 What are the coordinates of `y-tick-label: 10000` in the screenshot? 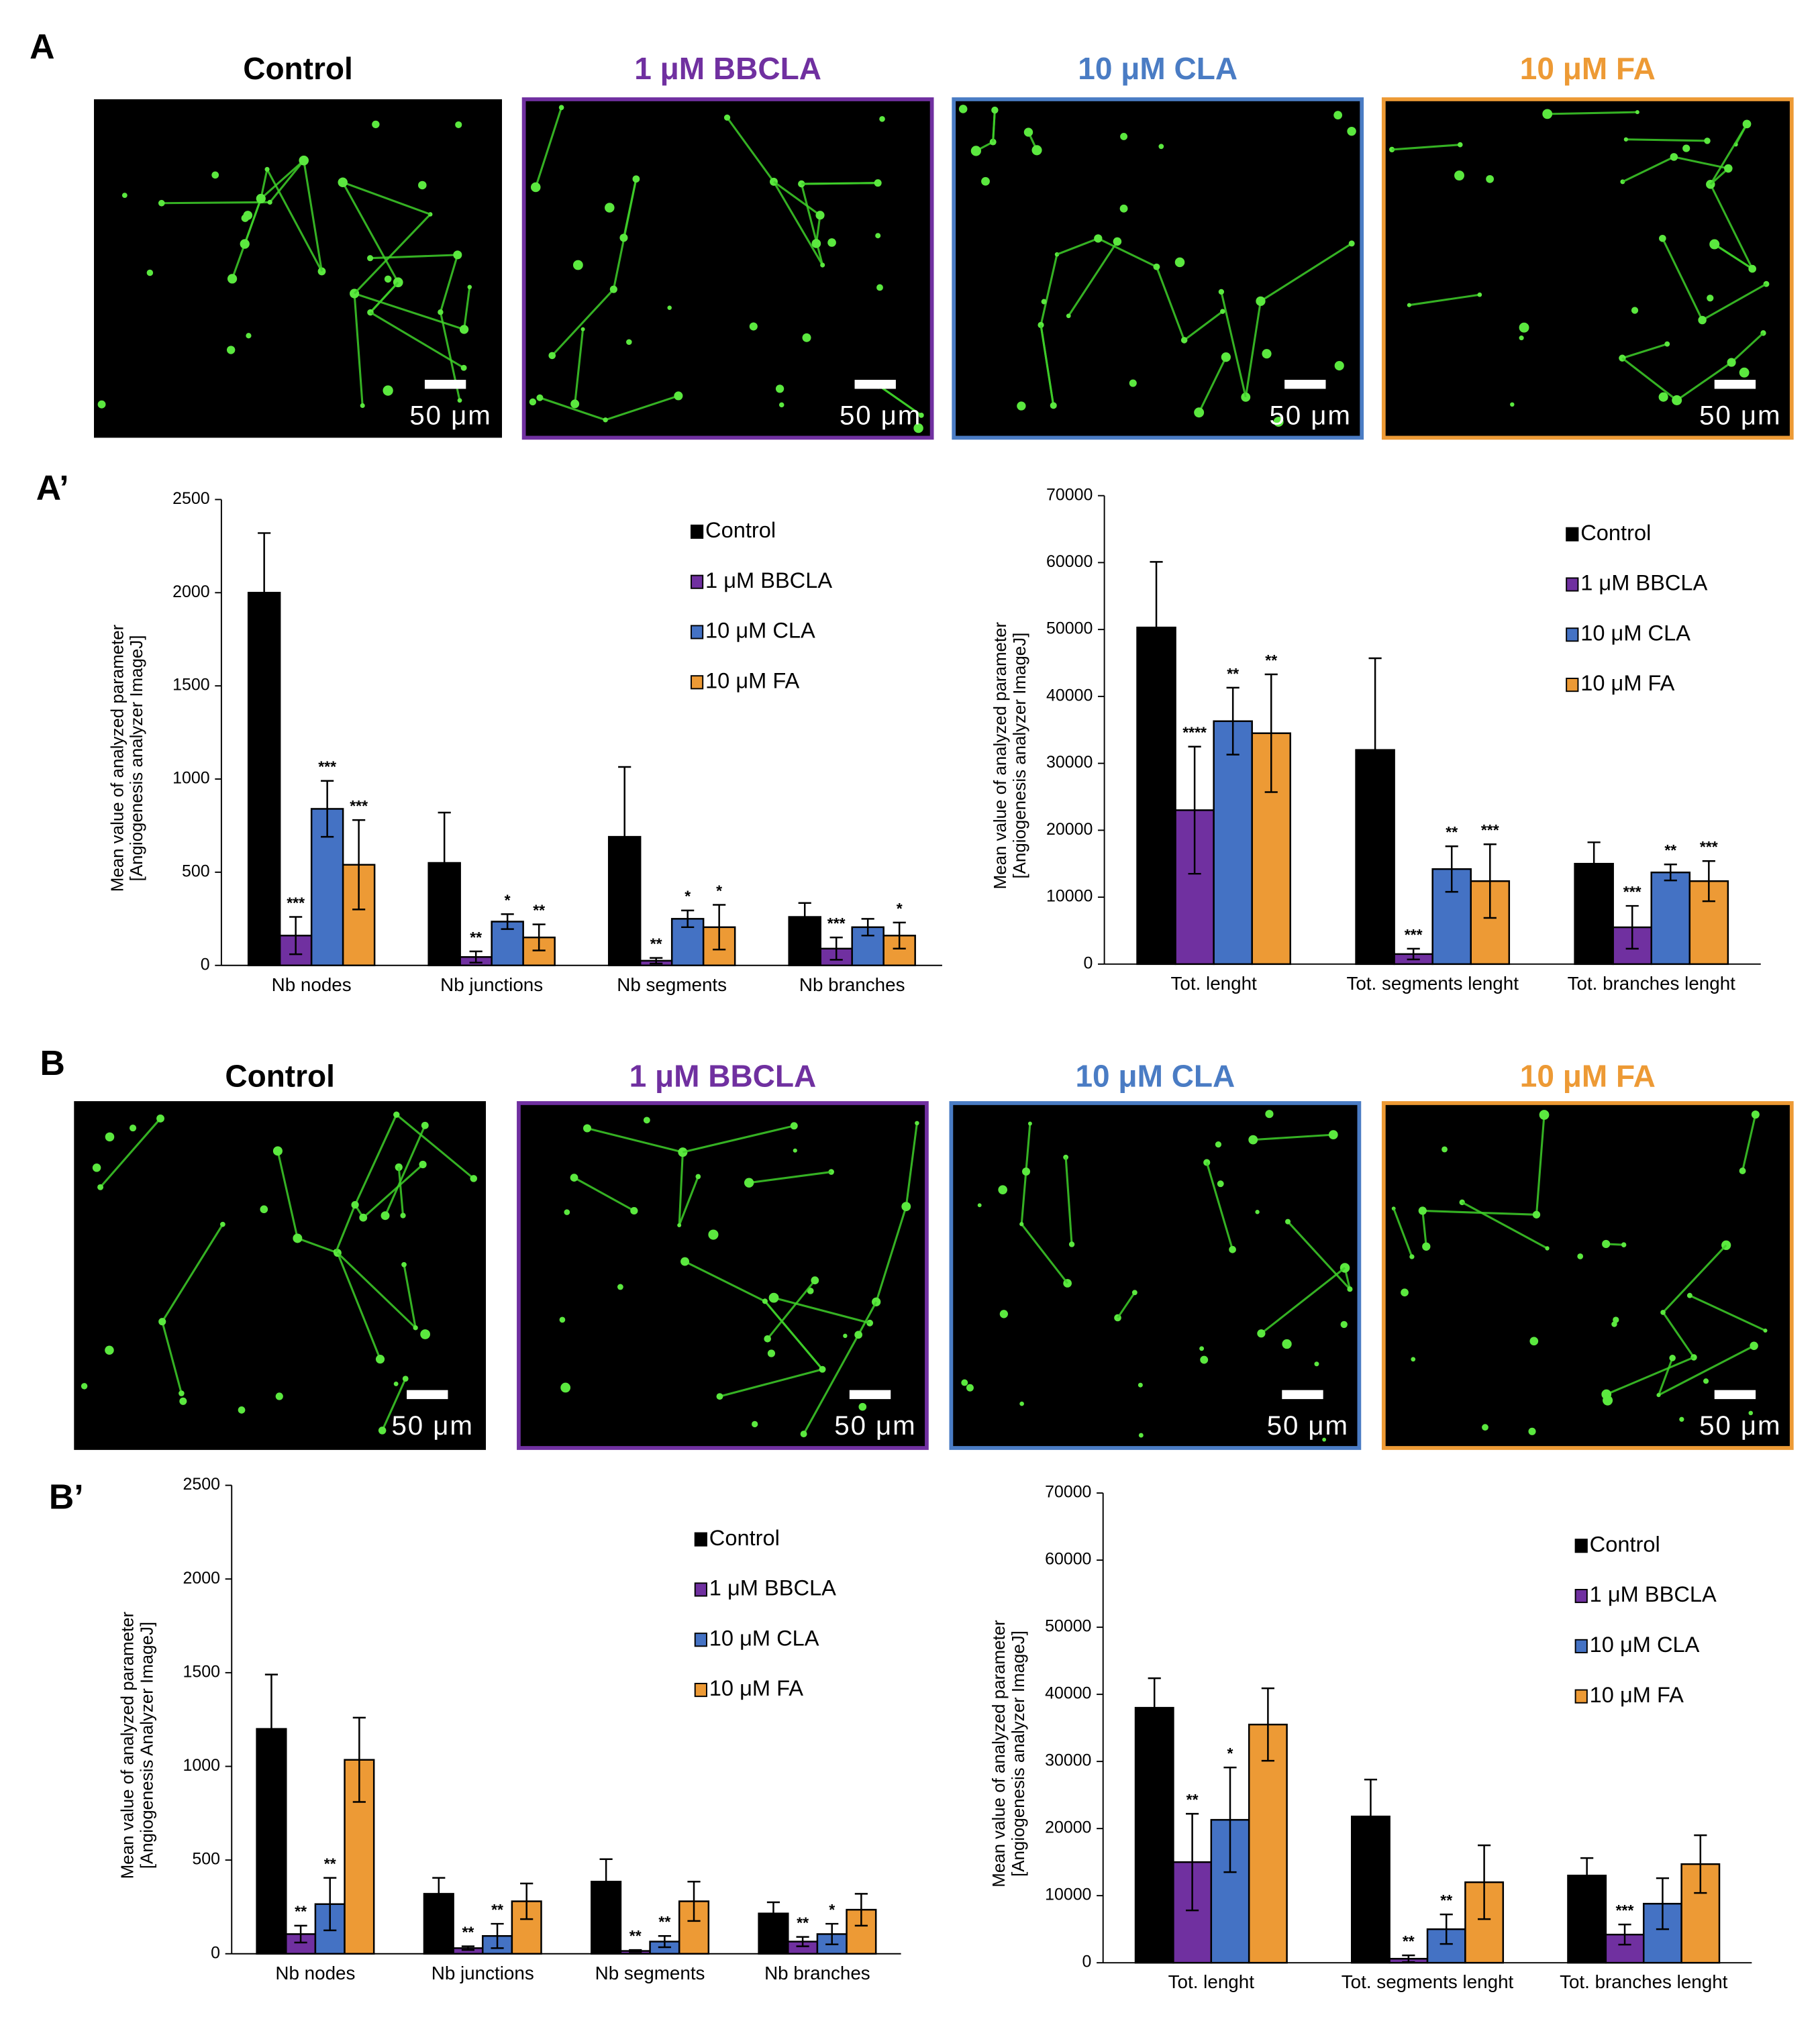 It's located at (1069, 896).